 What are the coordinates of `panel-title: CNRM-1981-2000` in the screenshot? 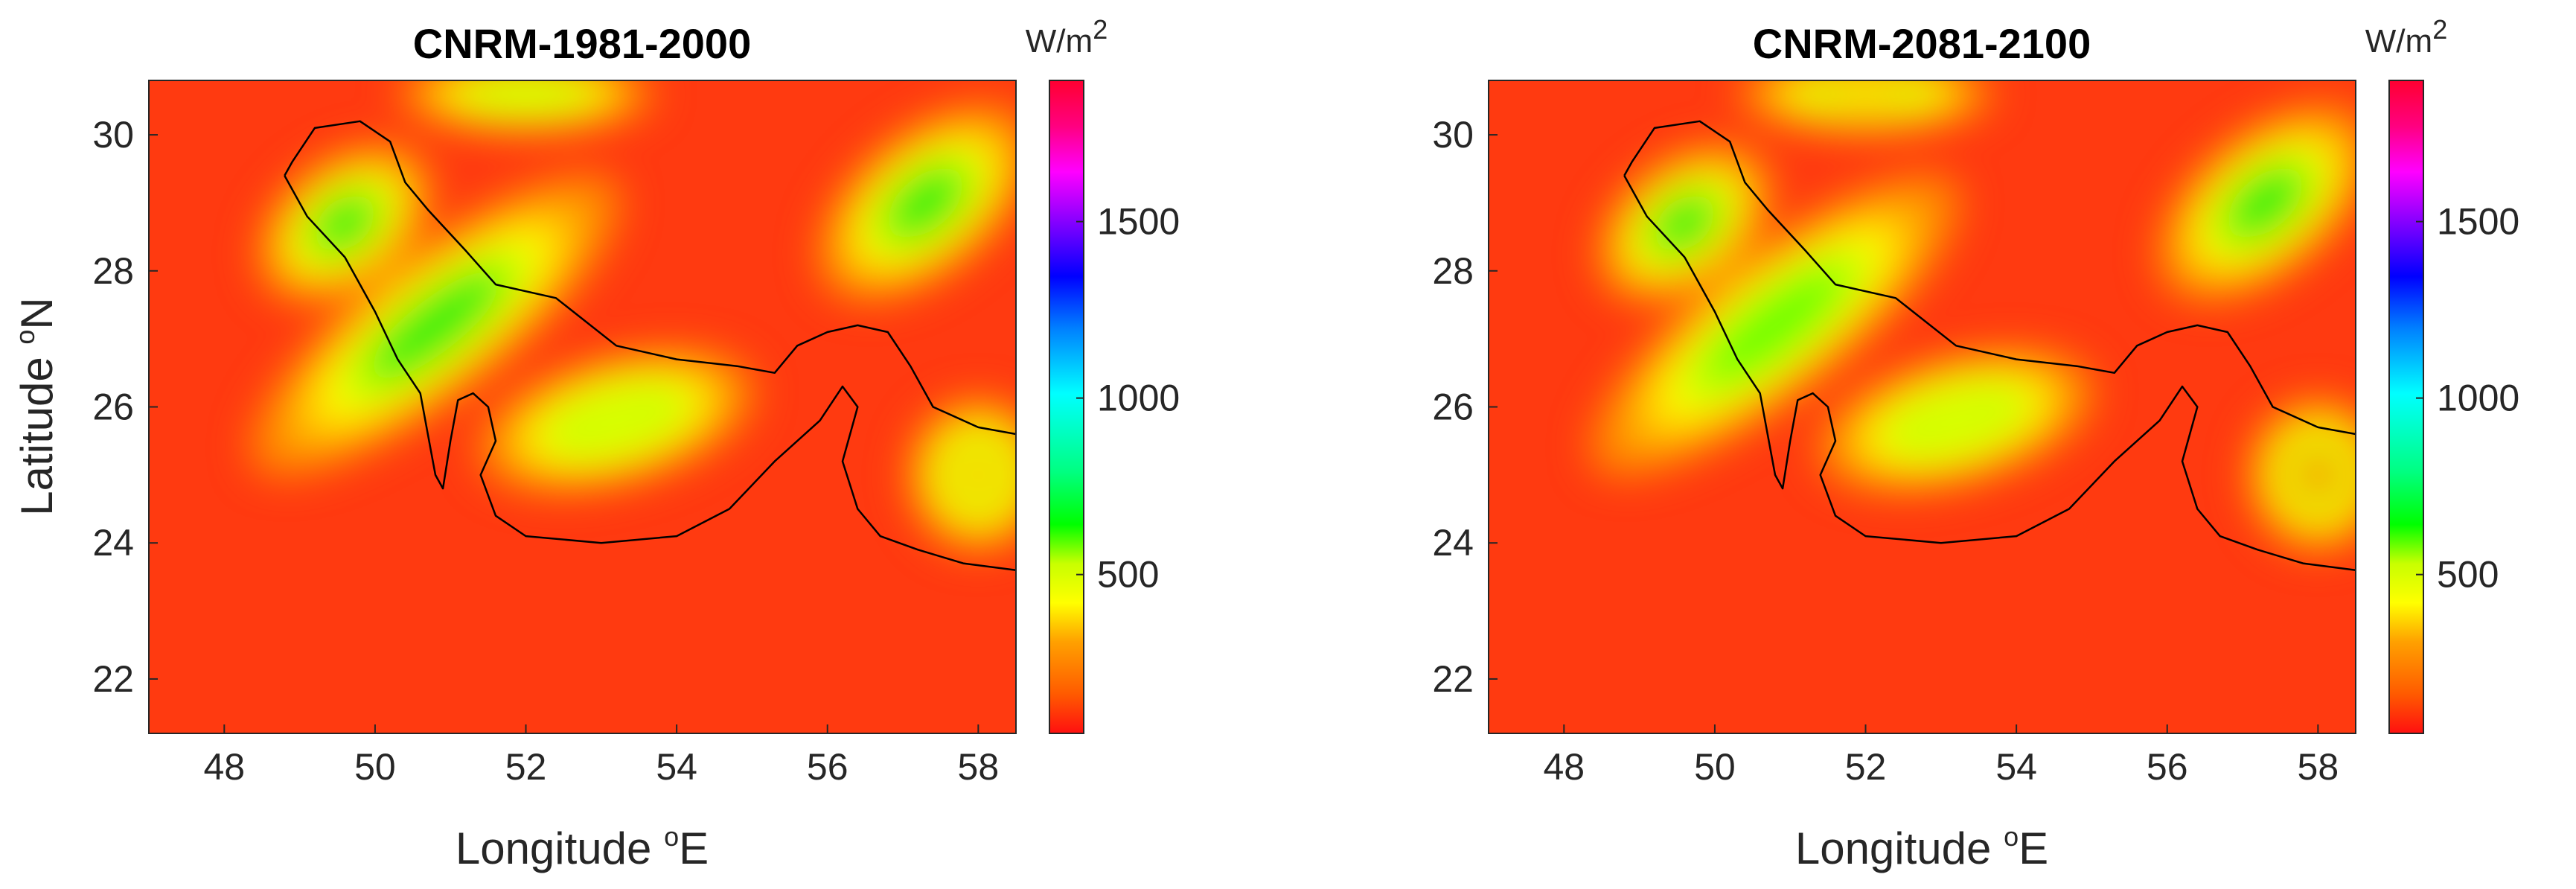 It's located at (582, 43).